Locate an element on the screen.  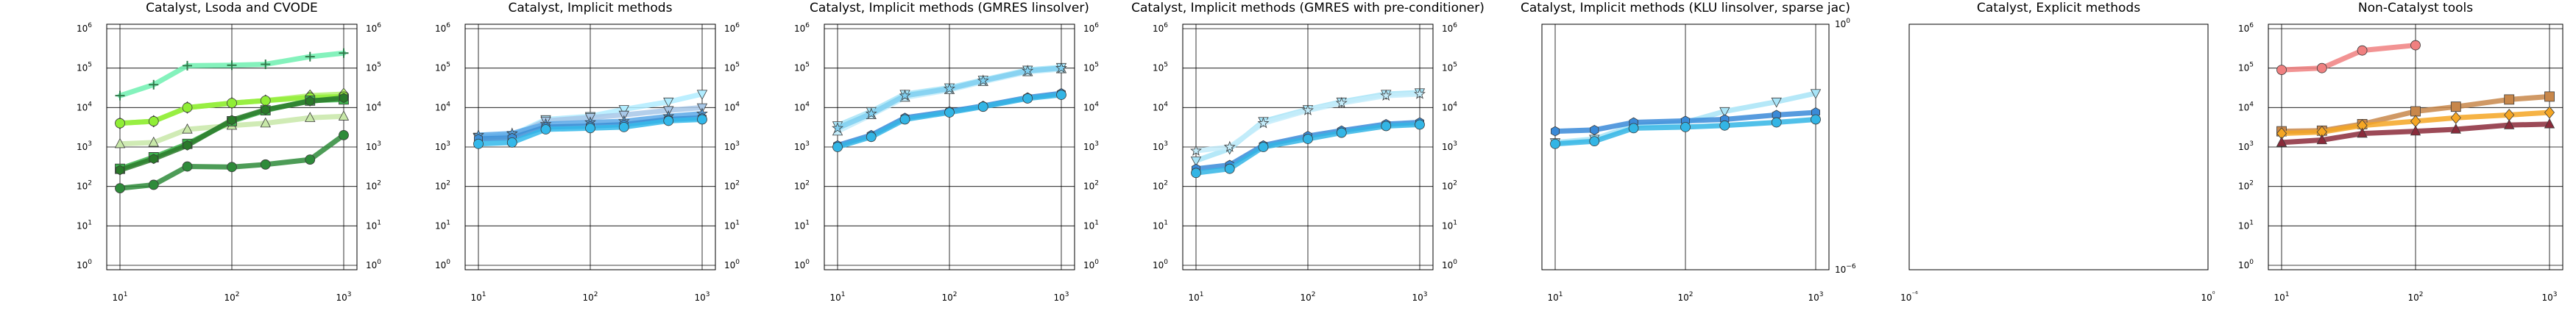
y-tick-label-right: 10⁻⁶ is located at coordinates (1845, 269).